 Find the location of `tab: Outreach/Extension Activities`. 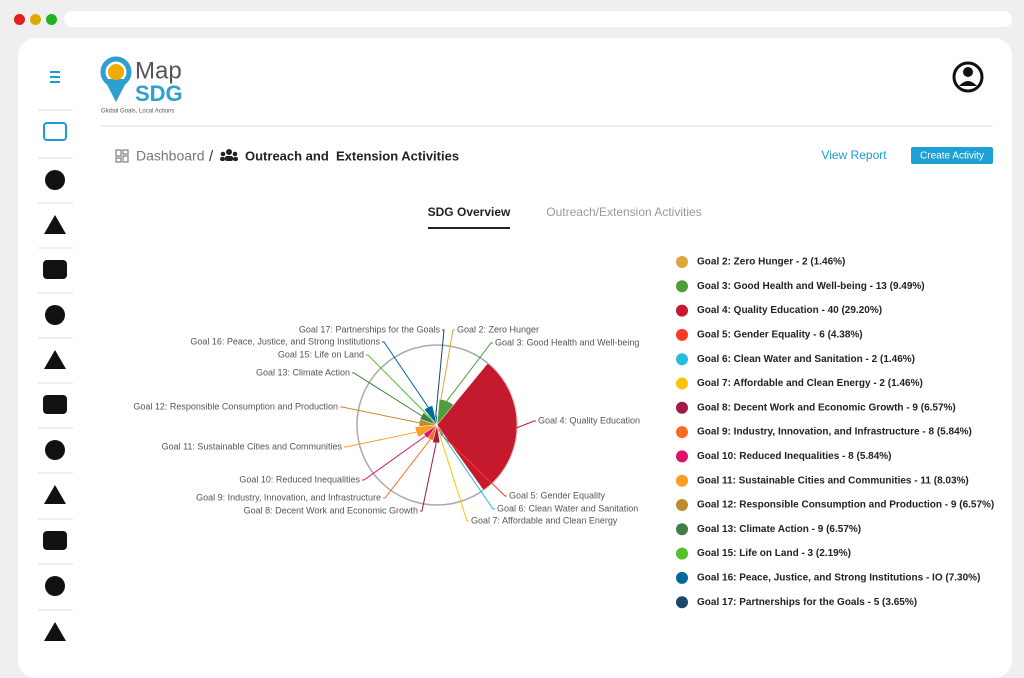

tab: Outreach/Extension Activities is located at coordinates (623, 212).